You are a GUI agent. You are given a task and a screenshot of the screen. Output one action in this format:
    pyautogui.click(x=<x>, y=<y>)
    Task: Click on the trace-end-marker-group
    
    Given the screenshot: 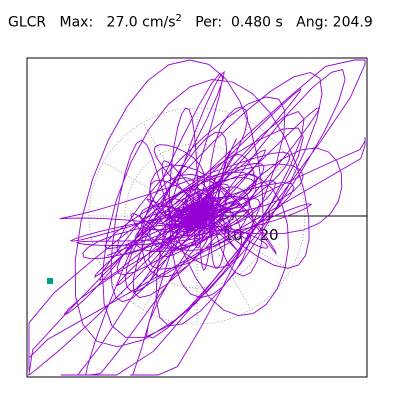 What is the action you would take?
    pyautogui.click(x=50, y=281)
    